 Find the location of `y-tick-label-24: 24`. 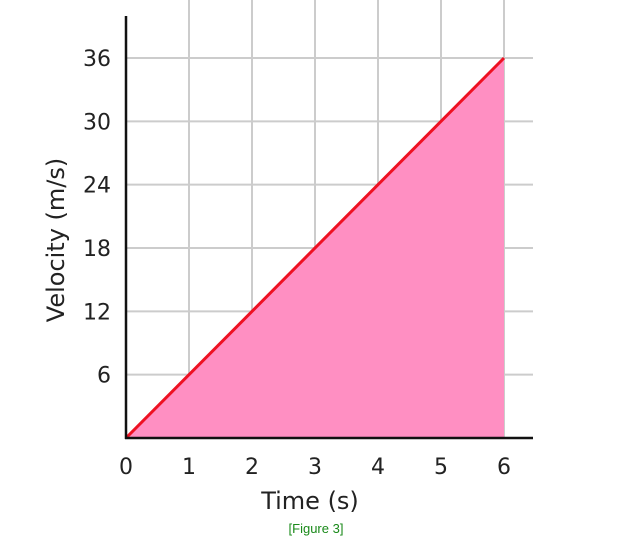

y-tick-label-24: 24 is located at coordinates (97, 186).